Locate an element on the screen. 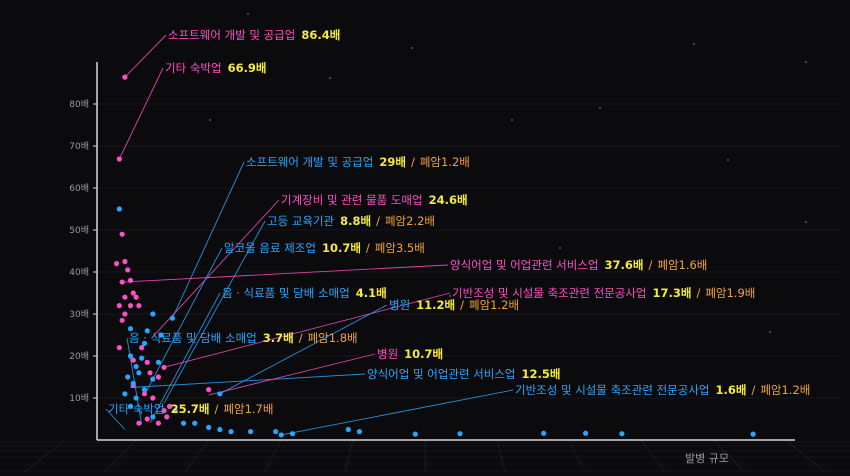 This screenshot has height=476, width=850. annotation-label: 소프트웨어 개발 및 공급업 86.4배 is located at coordinates (254, 35).